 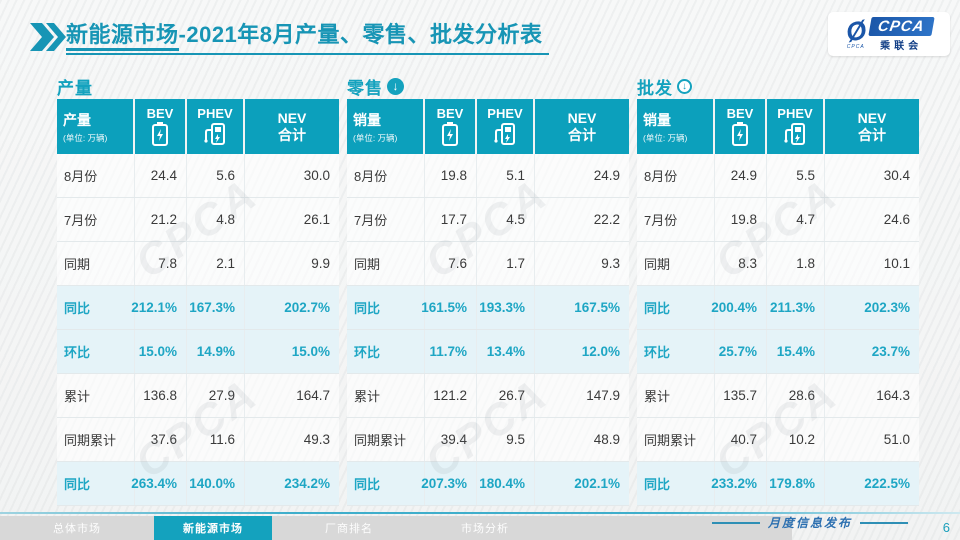 I want to click on cell-value: 11.6, so click(x=216, y=439).